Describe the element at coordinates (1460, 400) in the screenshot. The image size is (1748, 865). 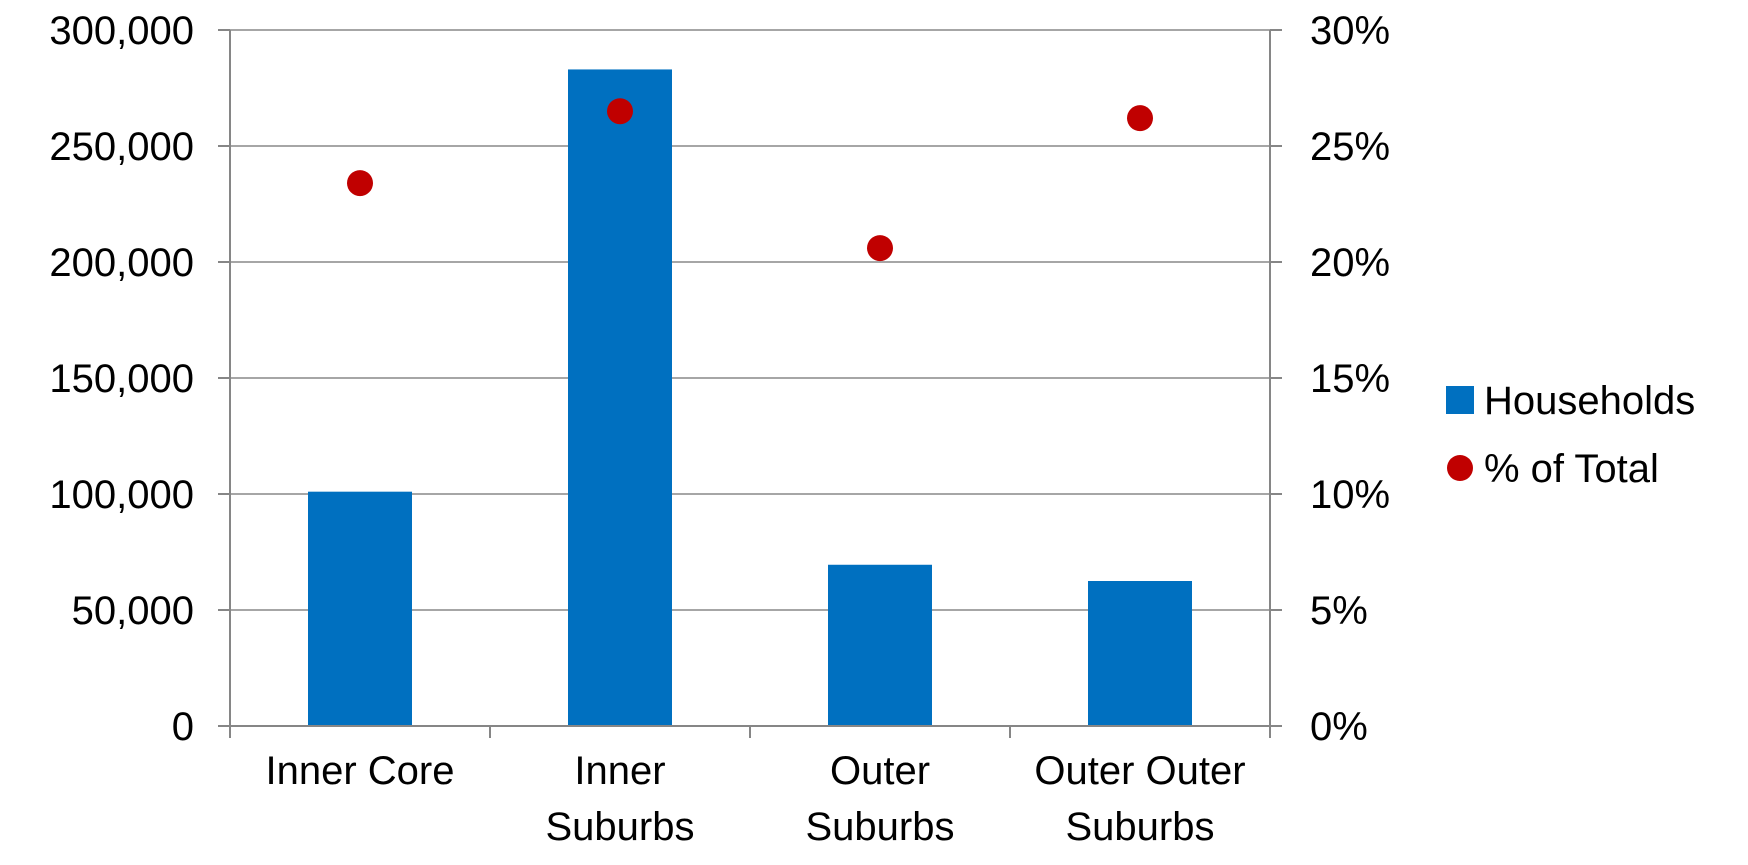
I see `legend-swatch-households` at that location.